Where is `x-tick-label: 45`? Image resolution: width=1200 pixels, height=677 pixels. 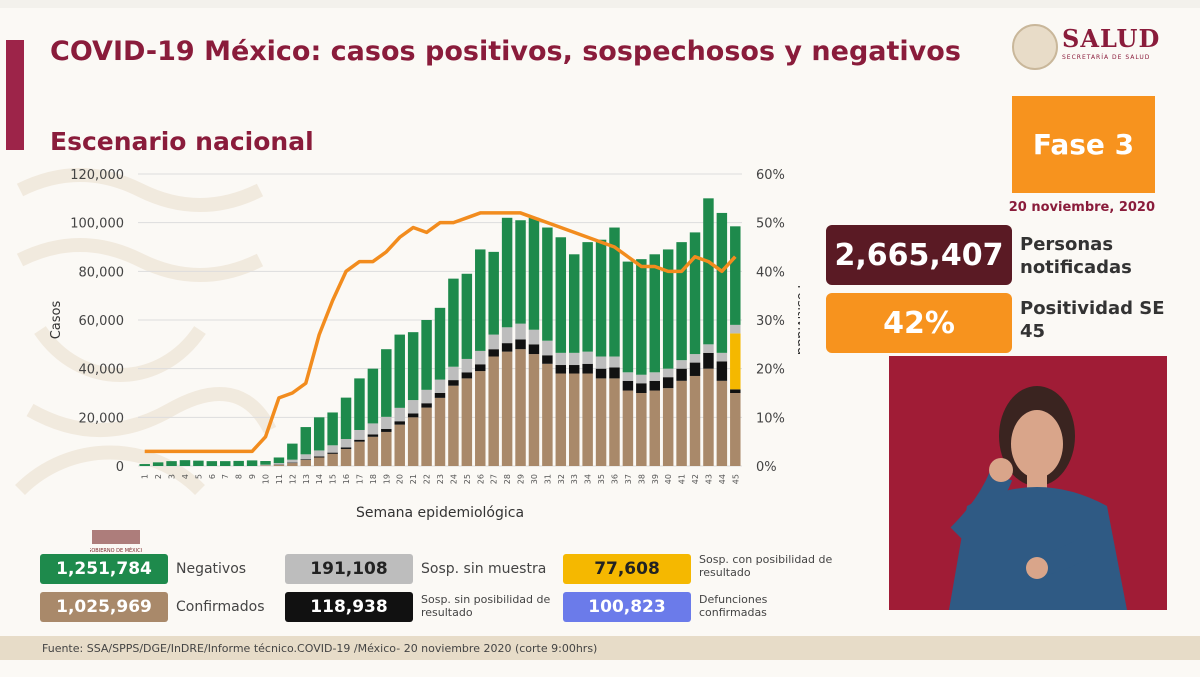
x-tick-label: 45 is located at coordinates (735, 479).